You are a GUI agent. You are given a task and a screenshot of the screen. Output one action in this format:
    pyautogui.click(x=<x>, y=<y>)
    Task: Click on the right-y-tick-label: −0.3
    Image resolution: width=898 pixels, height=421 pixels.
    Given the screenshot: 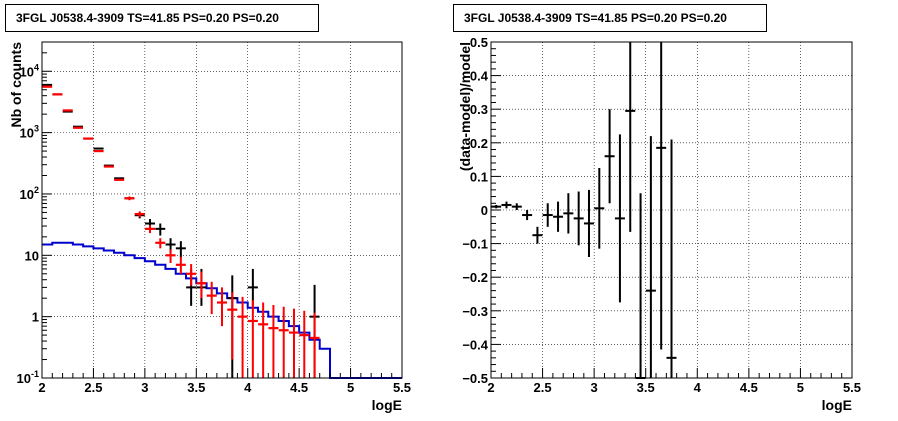 What is the action you would take?
    pyautogui.click(x=475, y=311)
    